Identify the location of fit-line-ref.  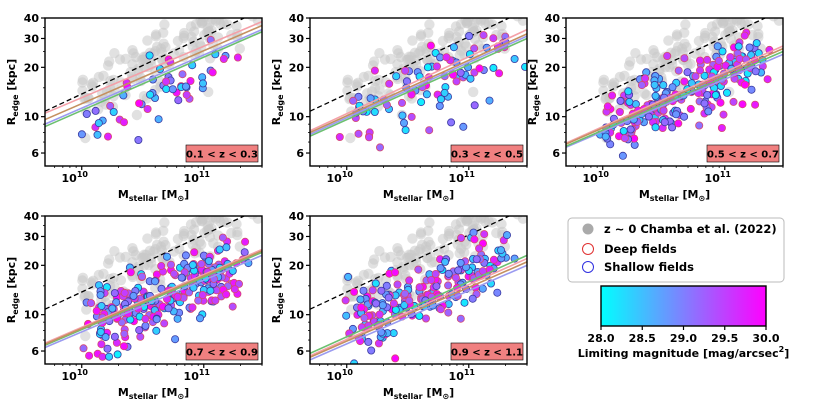
(418, 83).